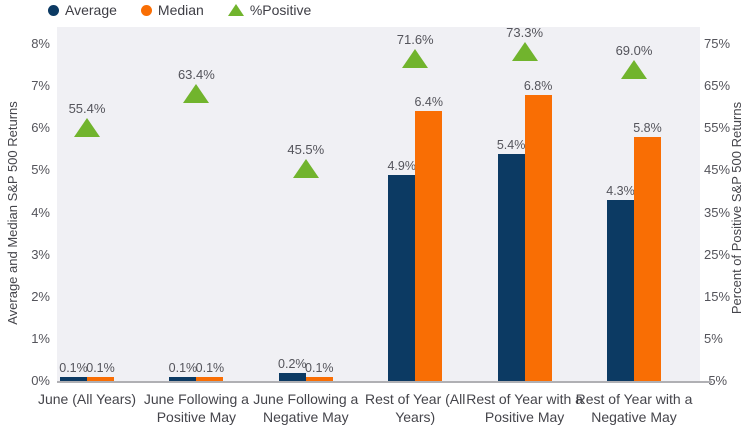  What do you see at coordinates (196, 74) in the screenshot?
I see `positive-label: 63.4%` at bounding box center [196, 74].